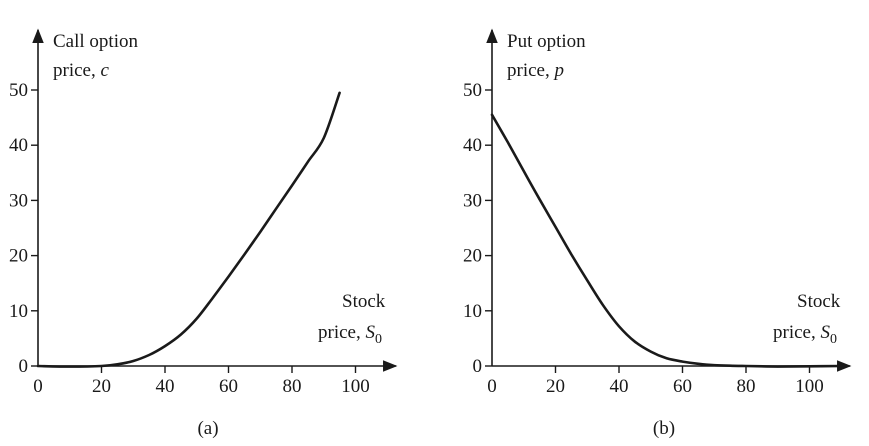 The height and width of the screenshot is (446, 869). I want to click on y-axis-label-line1: Call option, so click(95, 41).